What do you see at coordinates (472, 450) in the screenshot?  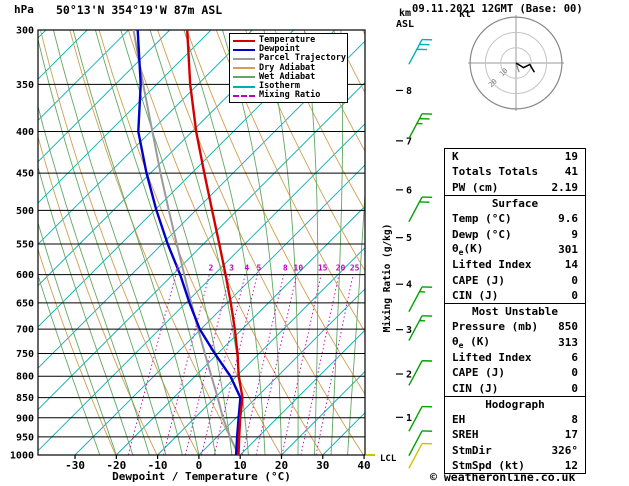 I see `stat-label: StmDir` at bounding box center [472, 450].